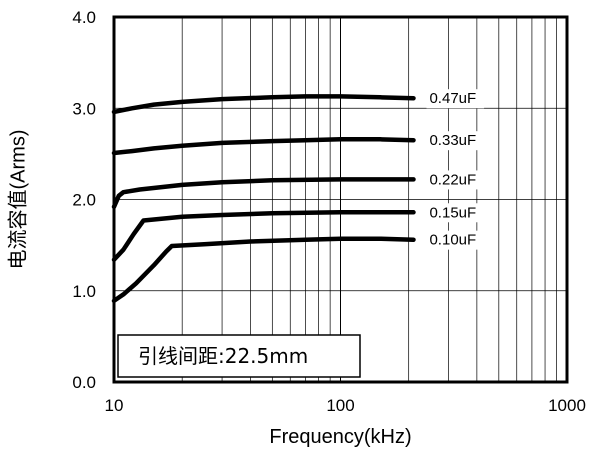 This screenshot has width=592, height=452. What do you see at coordinates (223, 356) in the screenshot?
I see `annotation-text: 引线间距:22.5mm` at bounding box center [223, 356].